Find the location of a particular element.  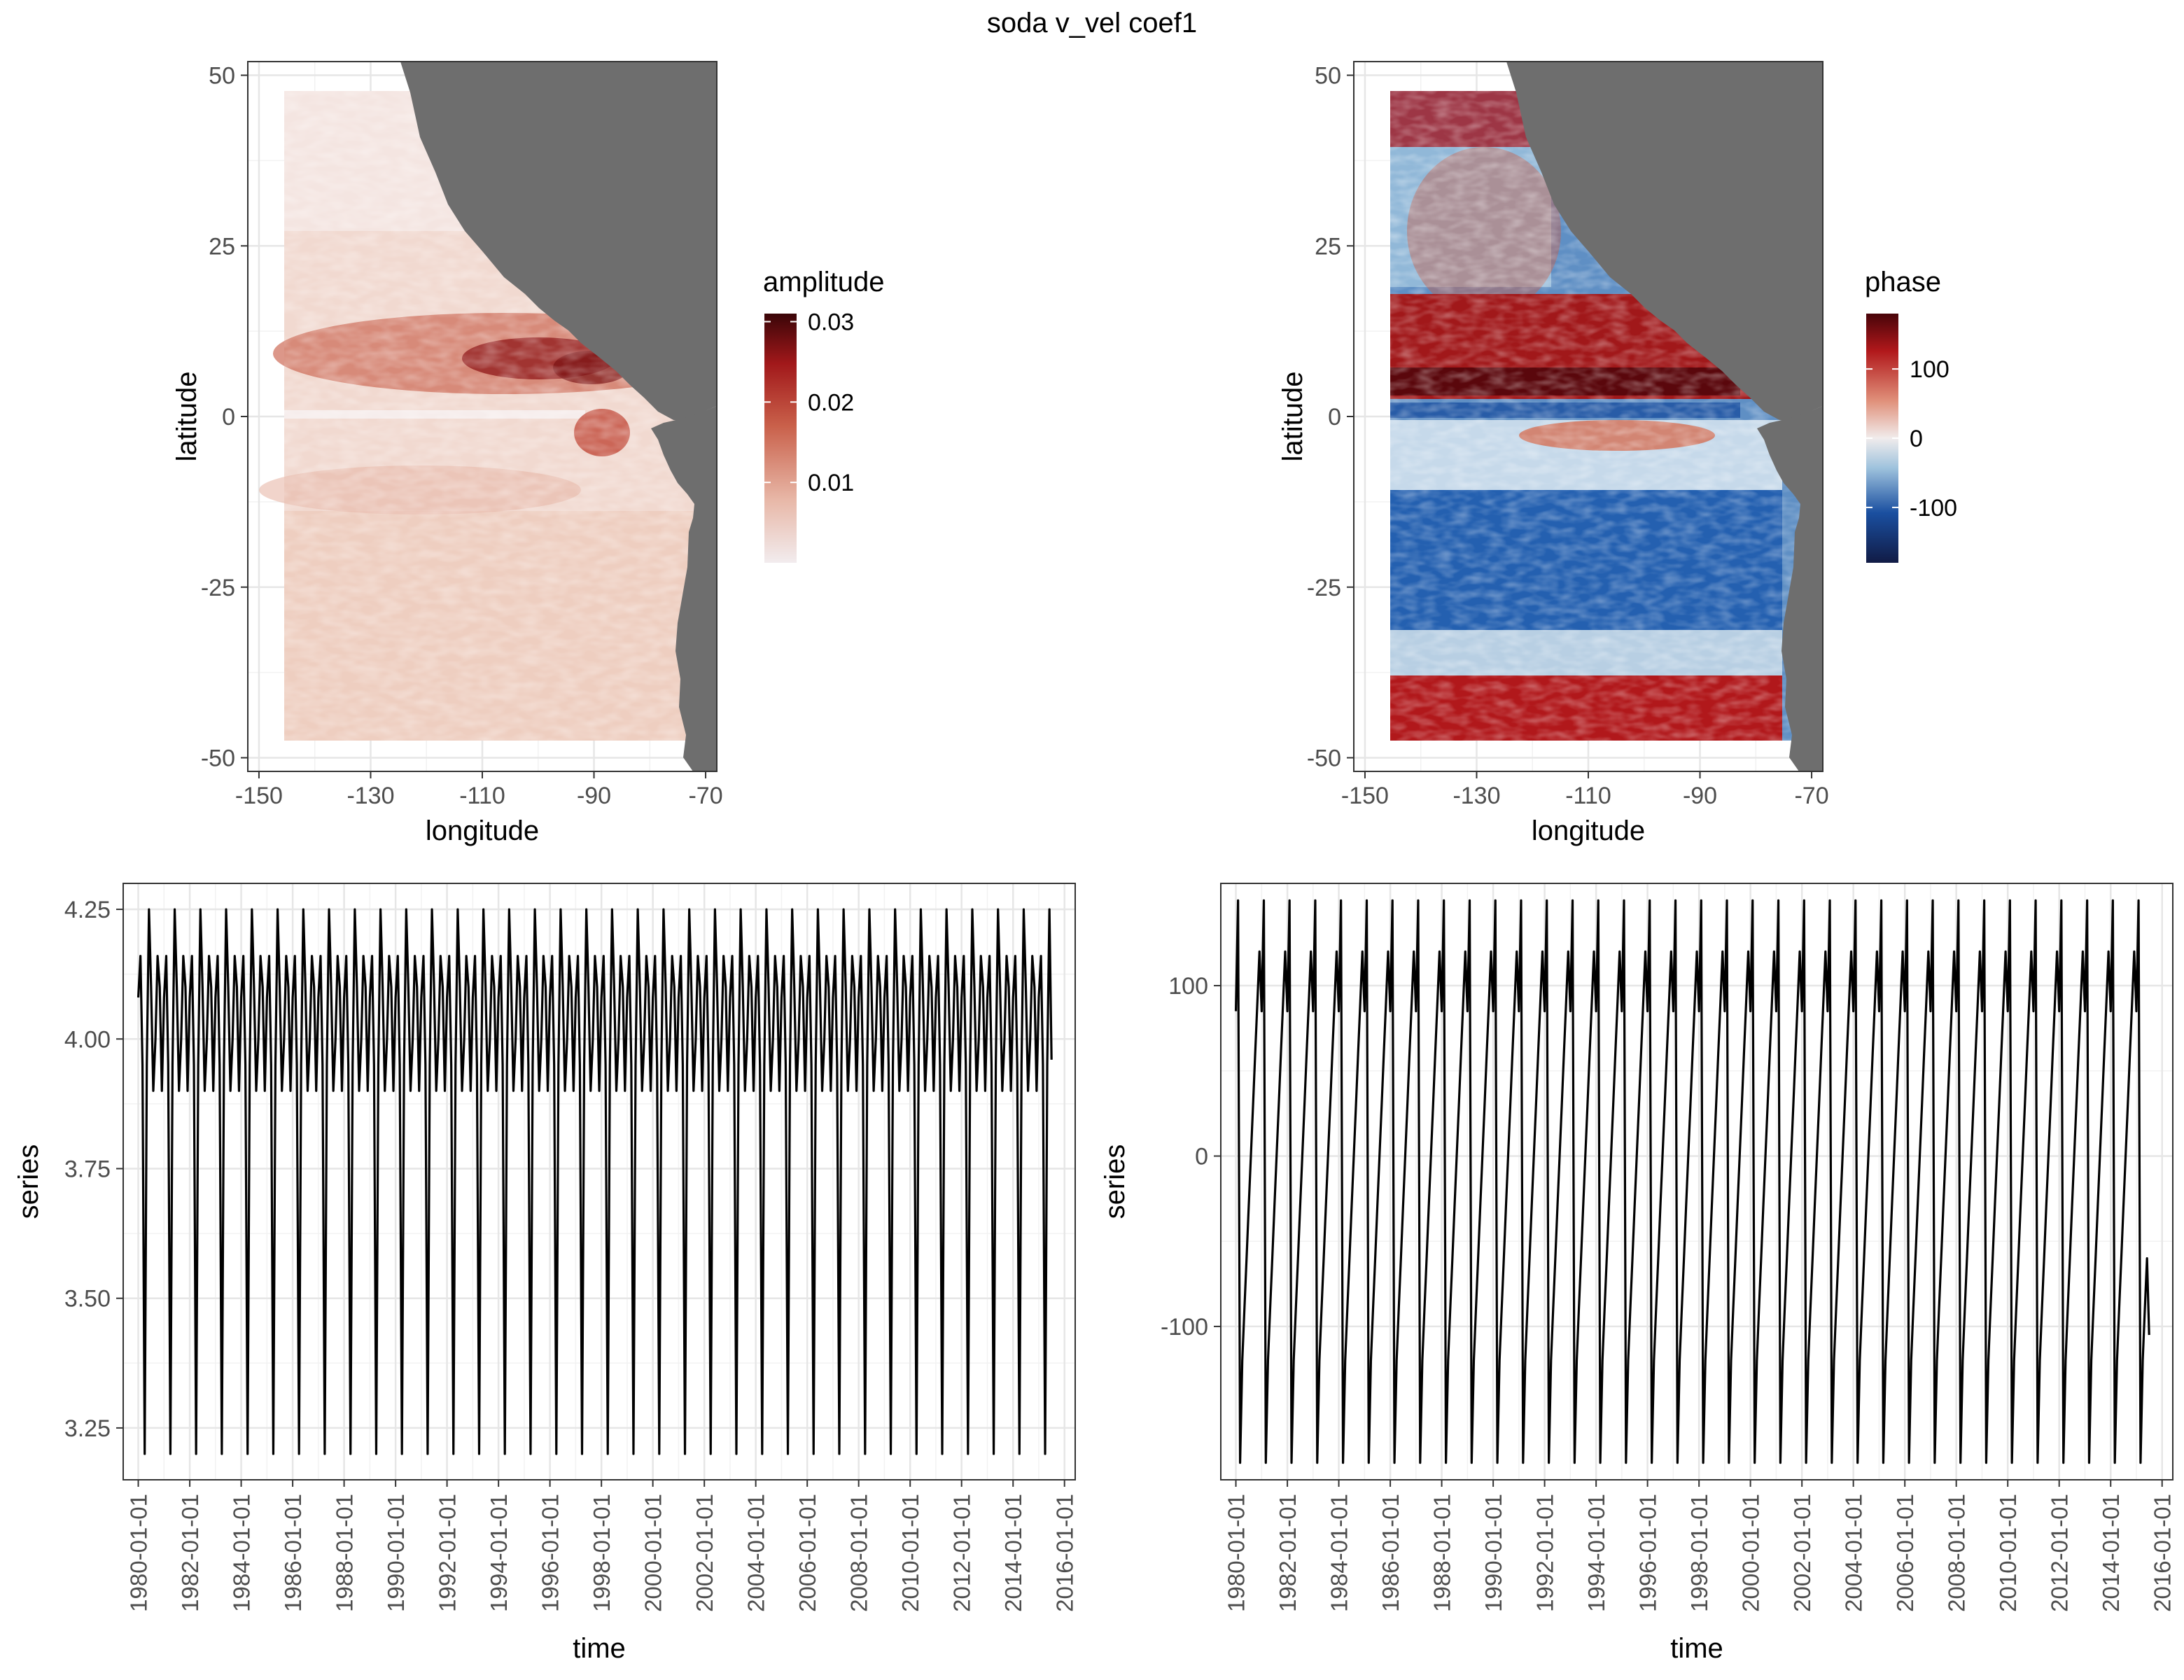

y-tick-label: 100 is located at coordinates (1188, 986).